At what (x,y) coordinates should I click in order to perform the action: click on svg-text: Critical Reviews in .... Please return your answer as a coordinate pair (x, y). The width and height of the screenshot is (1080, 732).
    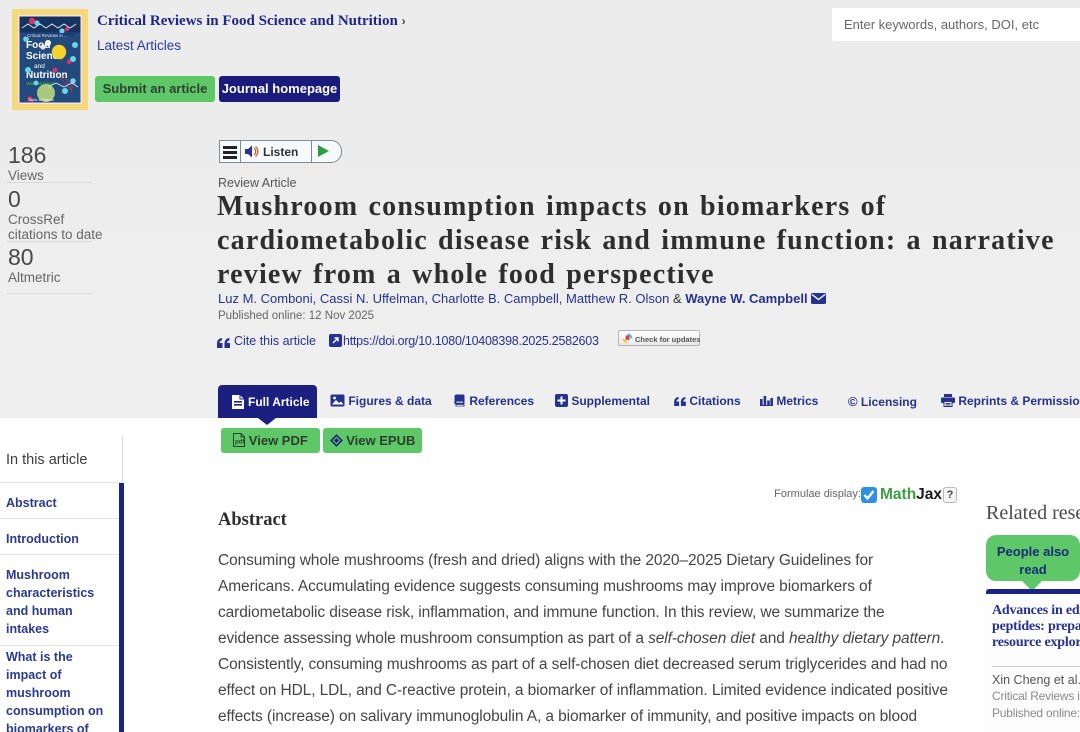
    Looking at the image, I should click on (47, 35).